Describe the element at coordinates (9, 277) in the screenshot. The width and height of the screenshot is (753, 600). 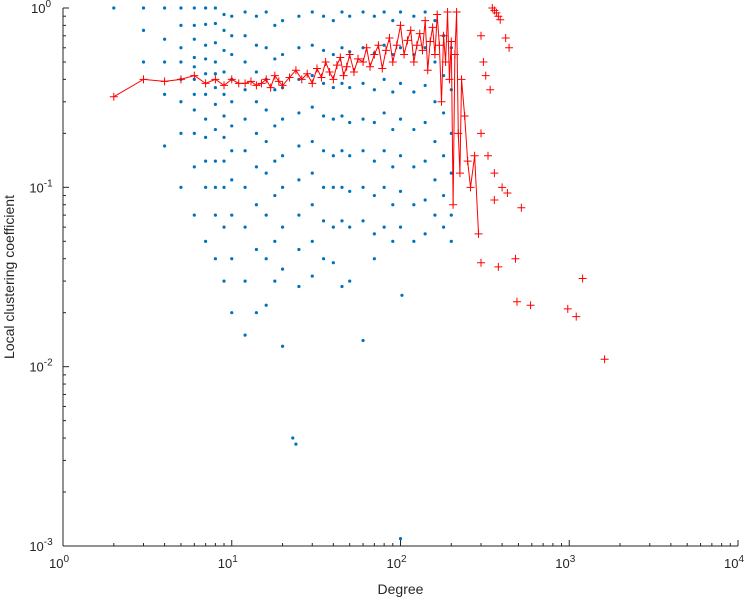
I see `y-axis-title: Local clustering coefficient` at that location.